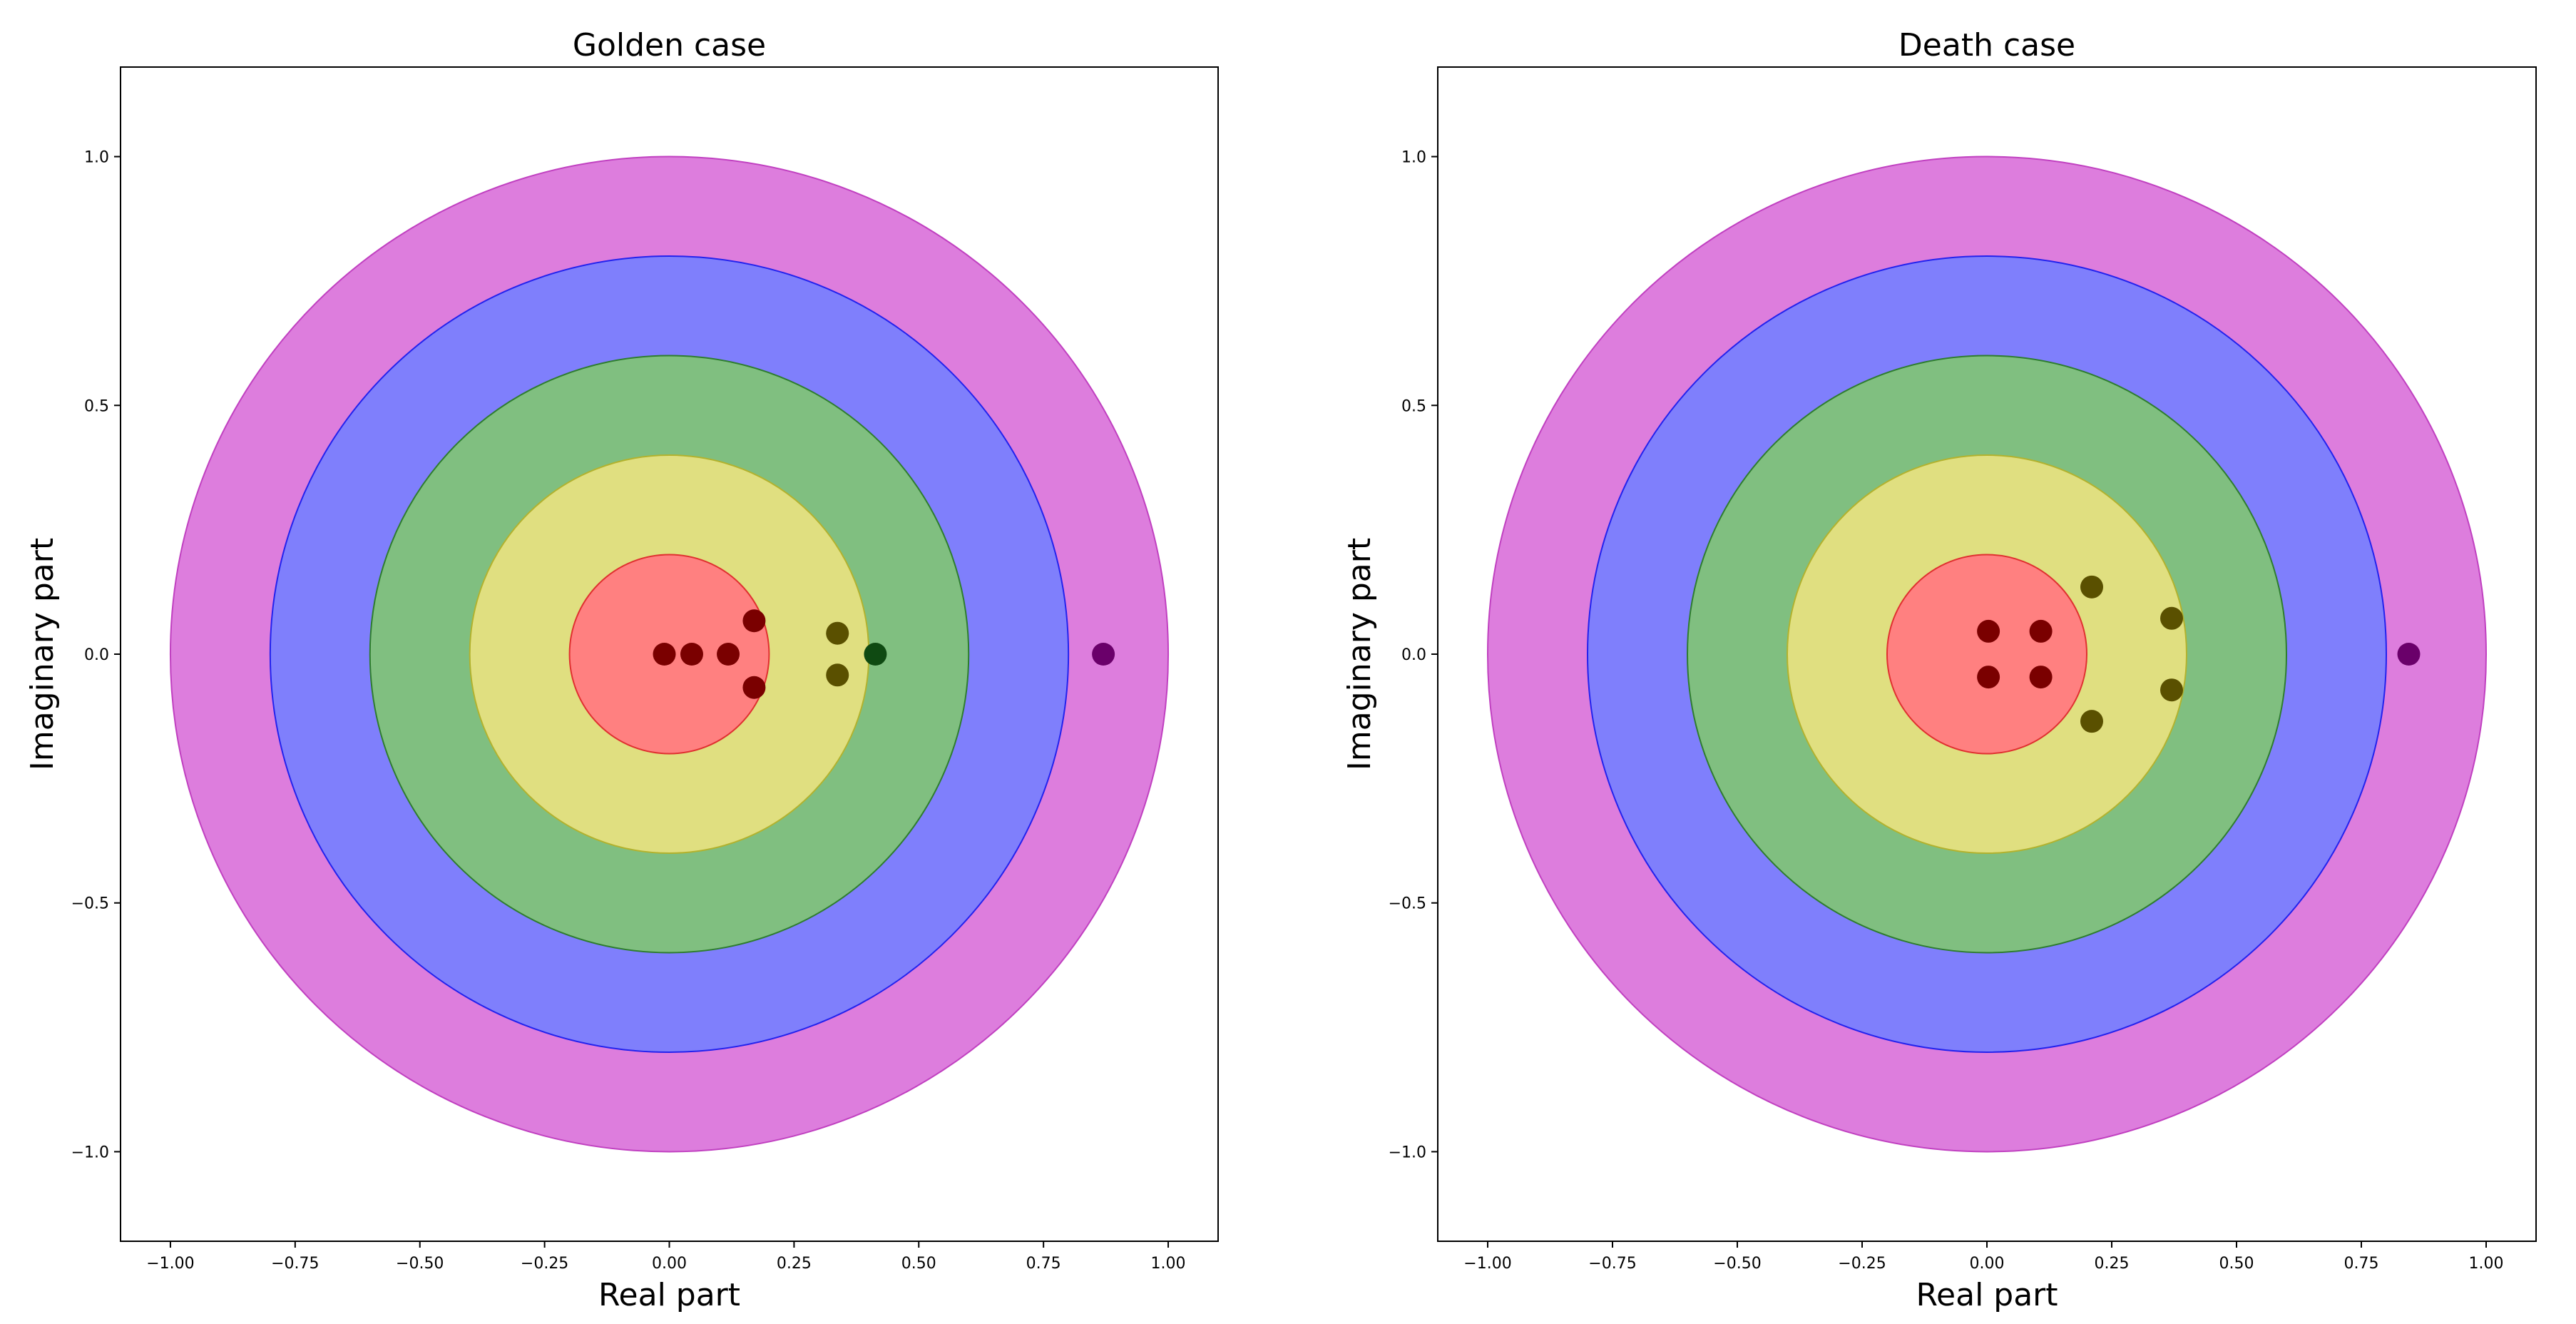 This screenshot has height=1324, width=2576. Describe the element at coordinates (1986, 45) in the screenshot. I see `plot-title: Death case` at that location.